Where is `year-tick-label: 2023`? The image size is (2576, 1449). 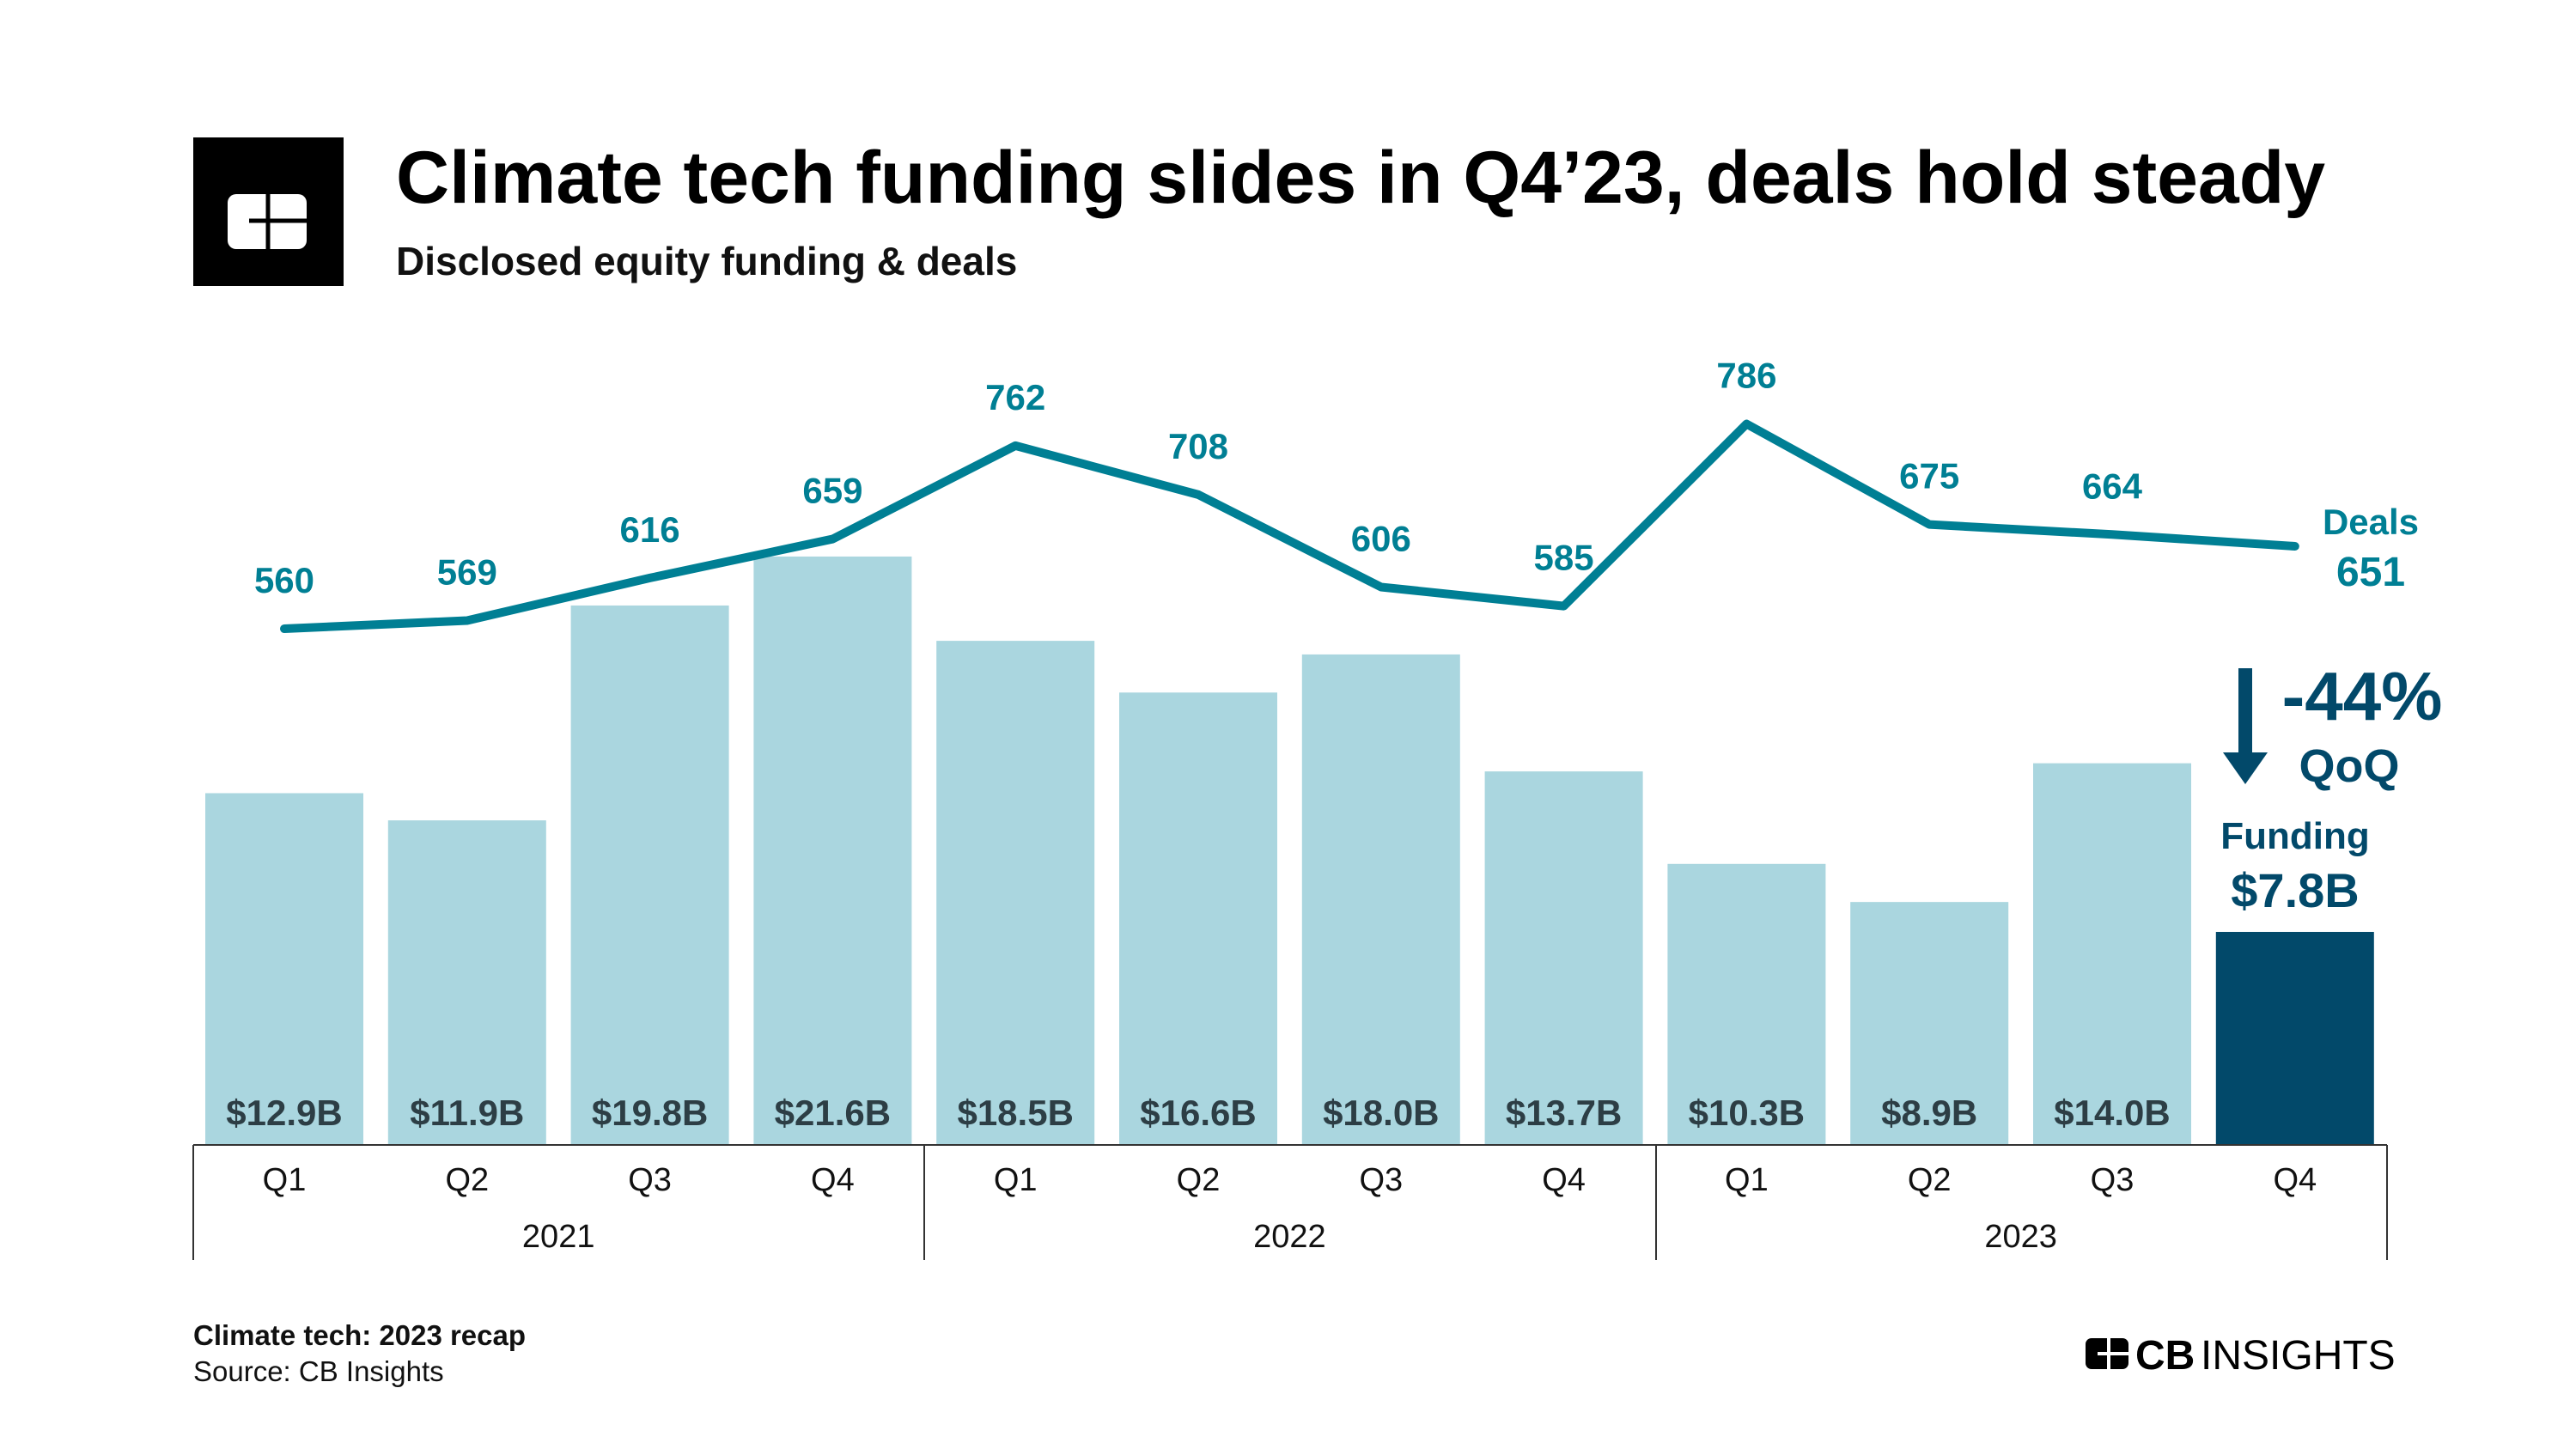
year-tick-label: 2023 is located at coordinates (2020, 1237).